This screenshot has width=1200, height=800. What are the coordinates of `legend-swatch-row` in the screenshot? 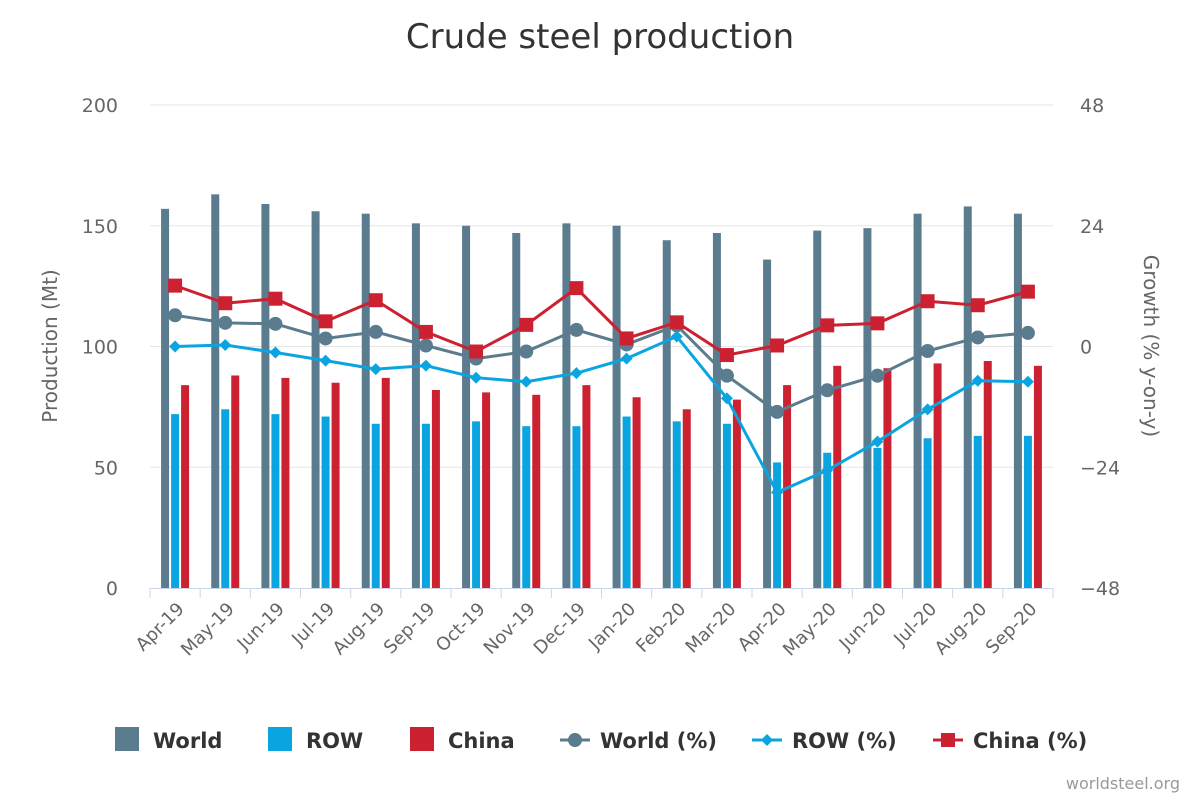 It's located at (280, 739).